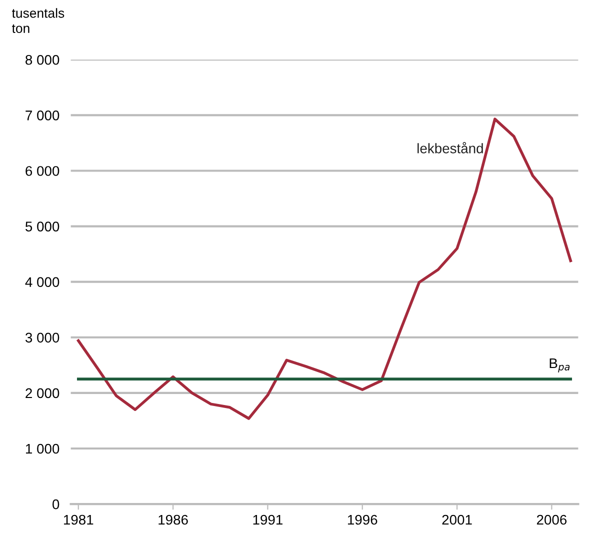  What do you see at coordinates (267, 519) in the screenshot?
I see `x-tick-label: 1991` at bounding box center [267, 519].